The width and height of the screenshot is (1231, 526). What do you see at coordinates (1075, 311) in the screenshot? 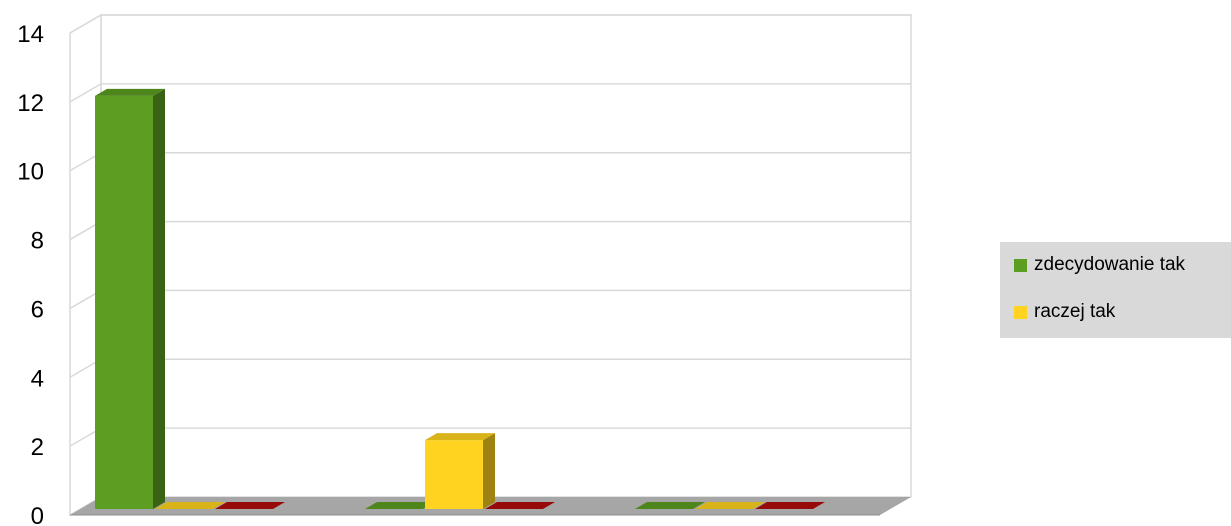
I see `legend-label-raczej-tak: raczej tak` at bounding box center [1075, 311].